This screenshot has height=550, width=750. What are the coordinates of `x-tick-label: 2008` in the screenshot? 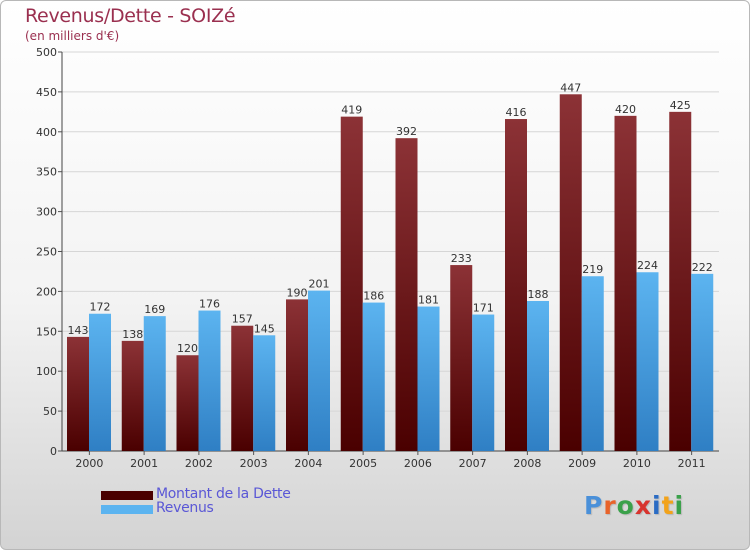 It's located at (527, 463).